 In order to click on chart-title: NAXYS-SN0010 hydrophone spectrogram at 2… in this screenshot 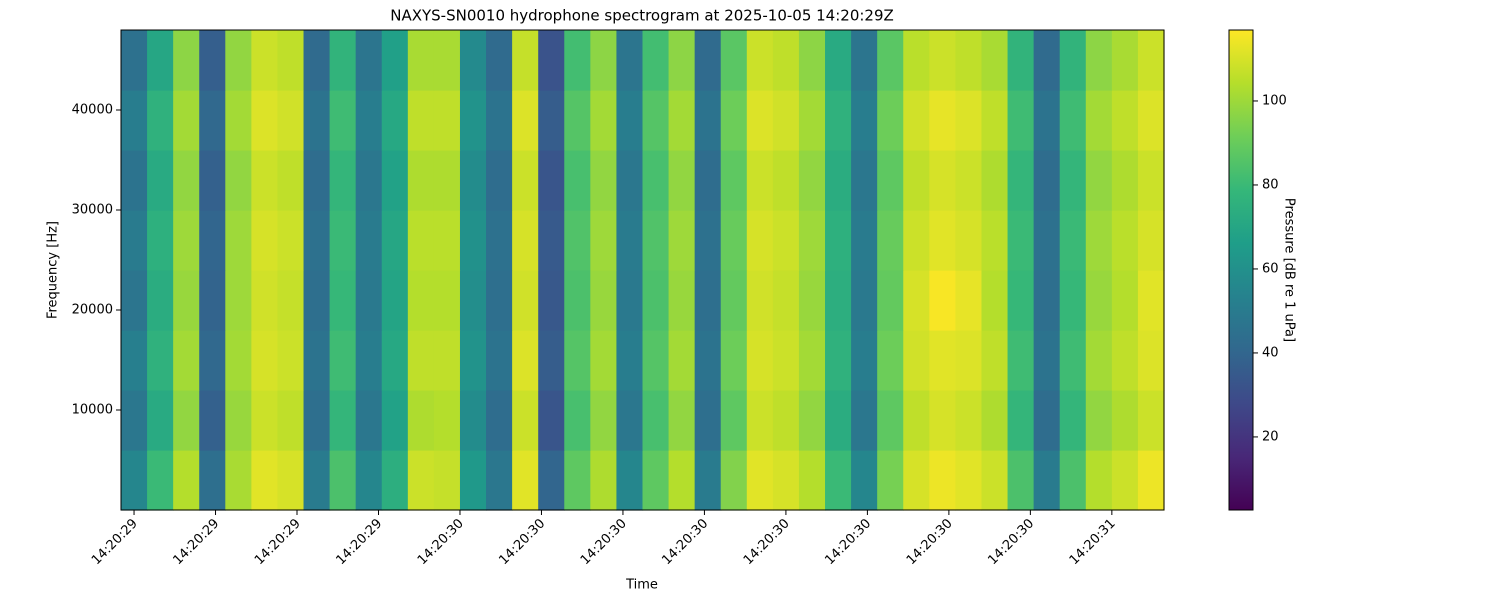, I will do `click(642, 16)`.